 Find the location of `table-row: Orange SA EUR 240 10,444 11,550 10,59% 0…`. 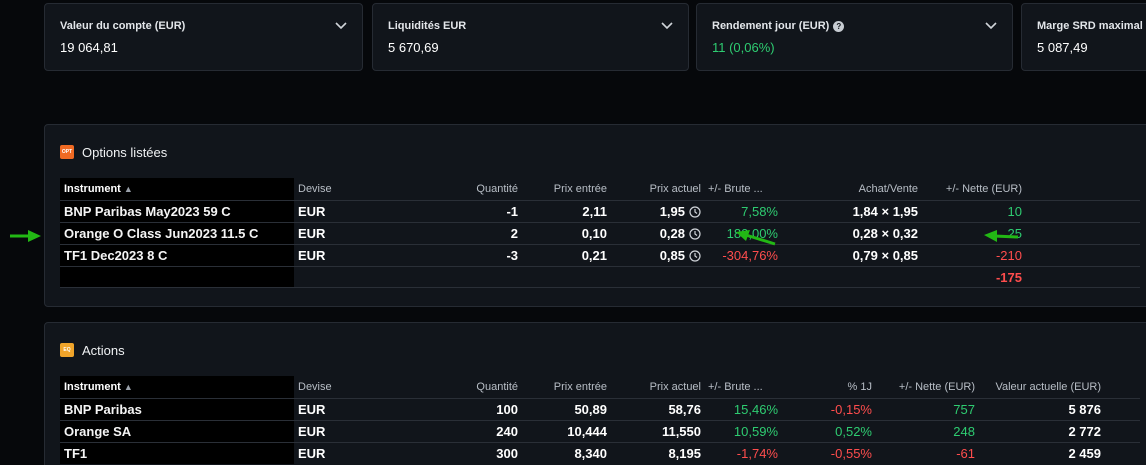

table-row: Orange SA EUR 240 10,444 11,550 10,59% 0… is located at coordinates (600, 431).